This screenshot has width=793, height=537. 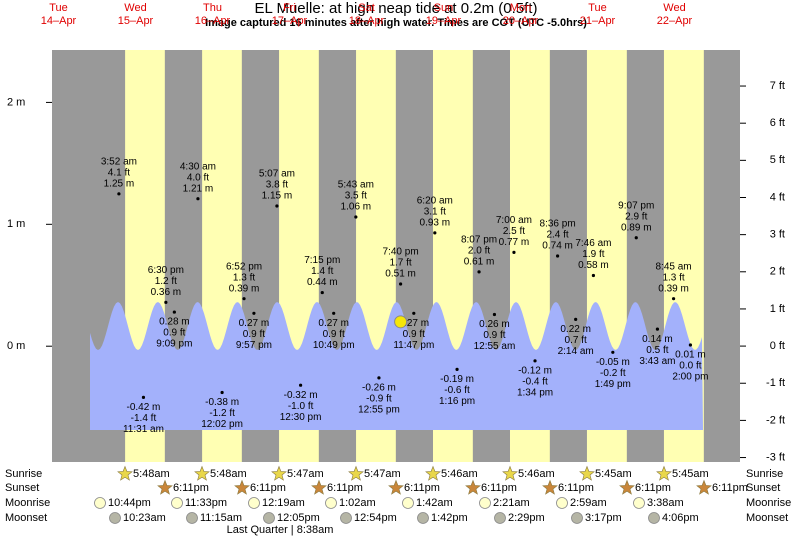 What do you see at coordinates (613, 384) in the screenshot?
I see `tide-label: 1:49 pm` at bounding box center [613, 384].